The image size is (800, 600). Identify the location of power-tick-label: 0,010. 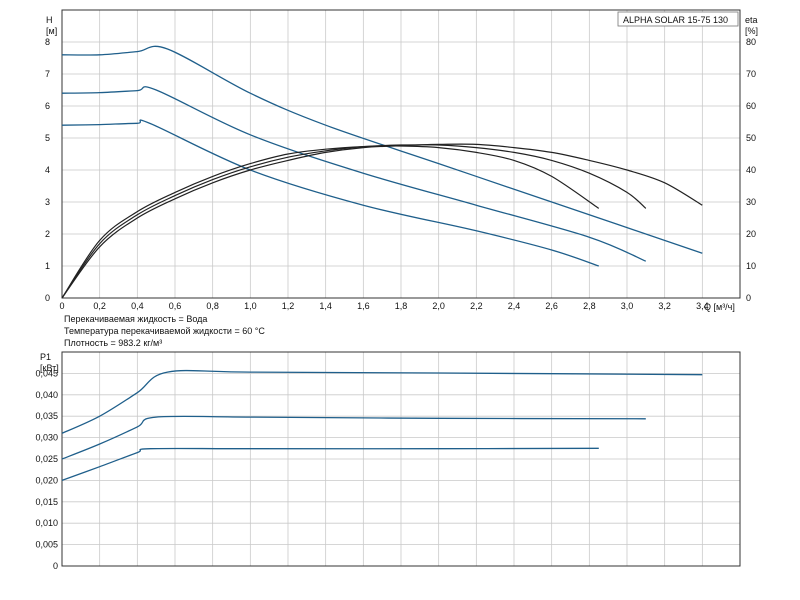
(46, 523).